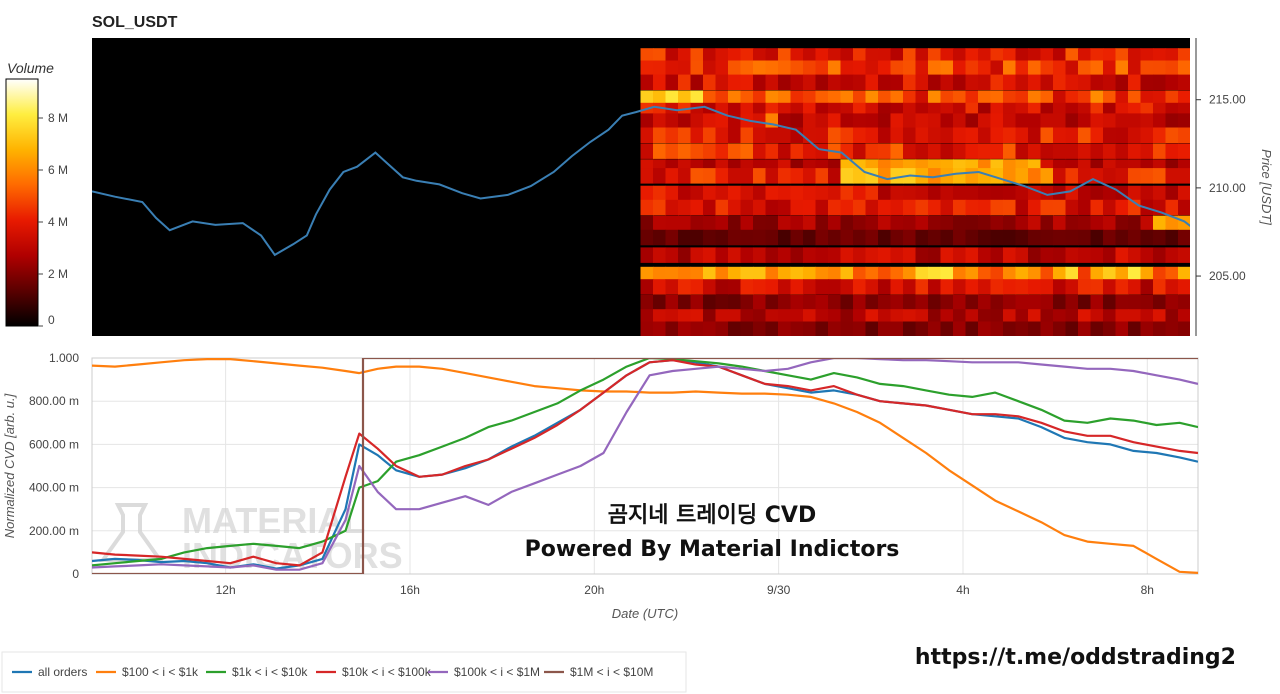  What do you see at coordinates (22, 202) in the screenshot?
I see `colorbar` at bounding box center [22, 202].